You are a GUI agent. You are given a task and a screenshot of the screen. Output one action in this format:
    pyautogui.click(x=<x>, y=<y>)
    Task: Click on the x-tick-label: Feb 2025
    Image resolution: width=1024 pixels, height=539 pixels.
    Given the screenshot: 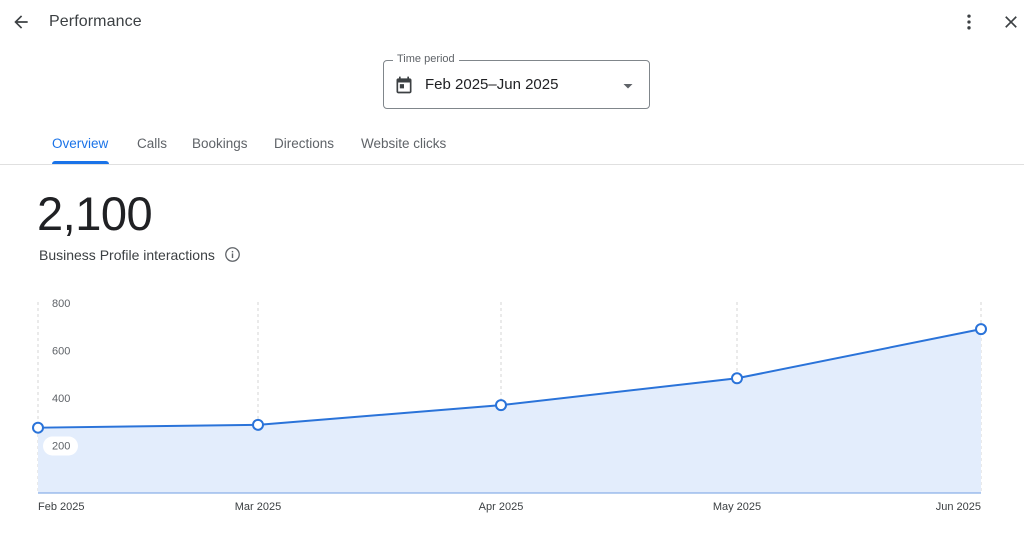 What is the action you would take?
    pyautogui.click(x=61, y=507)
    